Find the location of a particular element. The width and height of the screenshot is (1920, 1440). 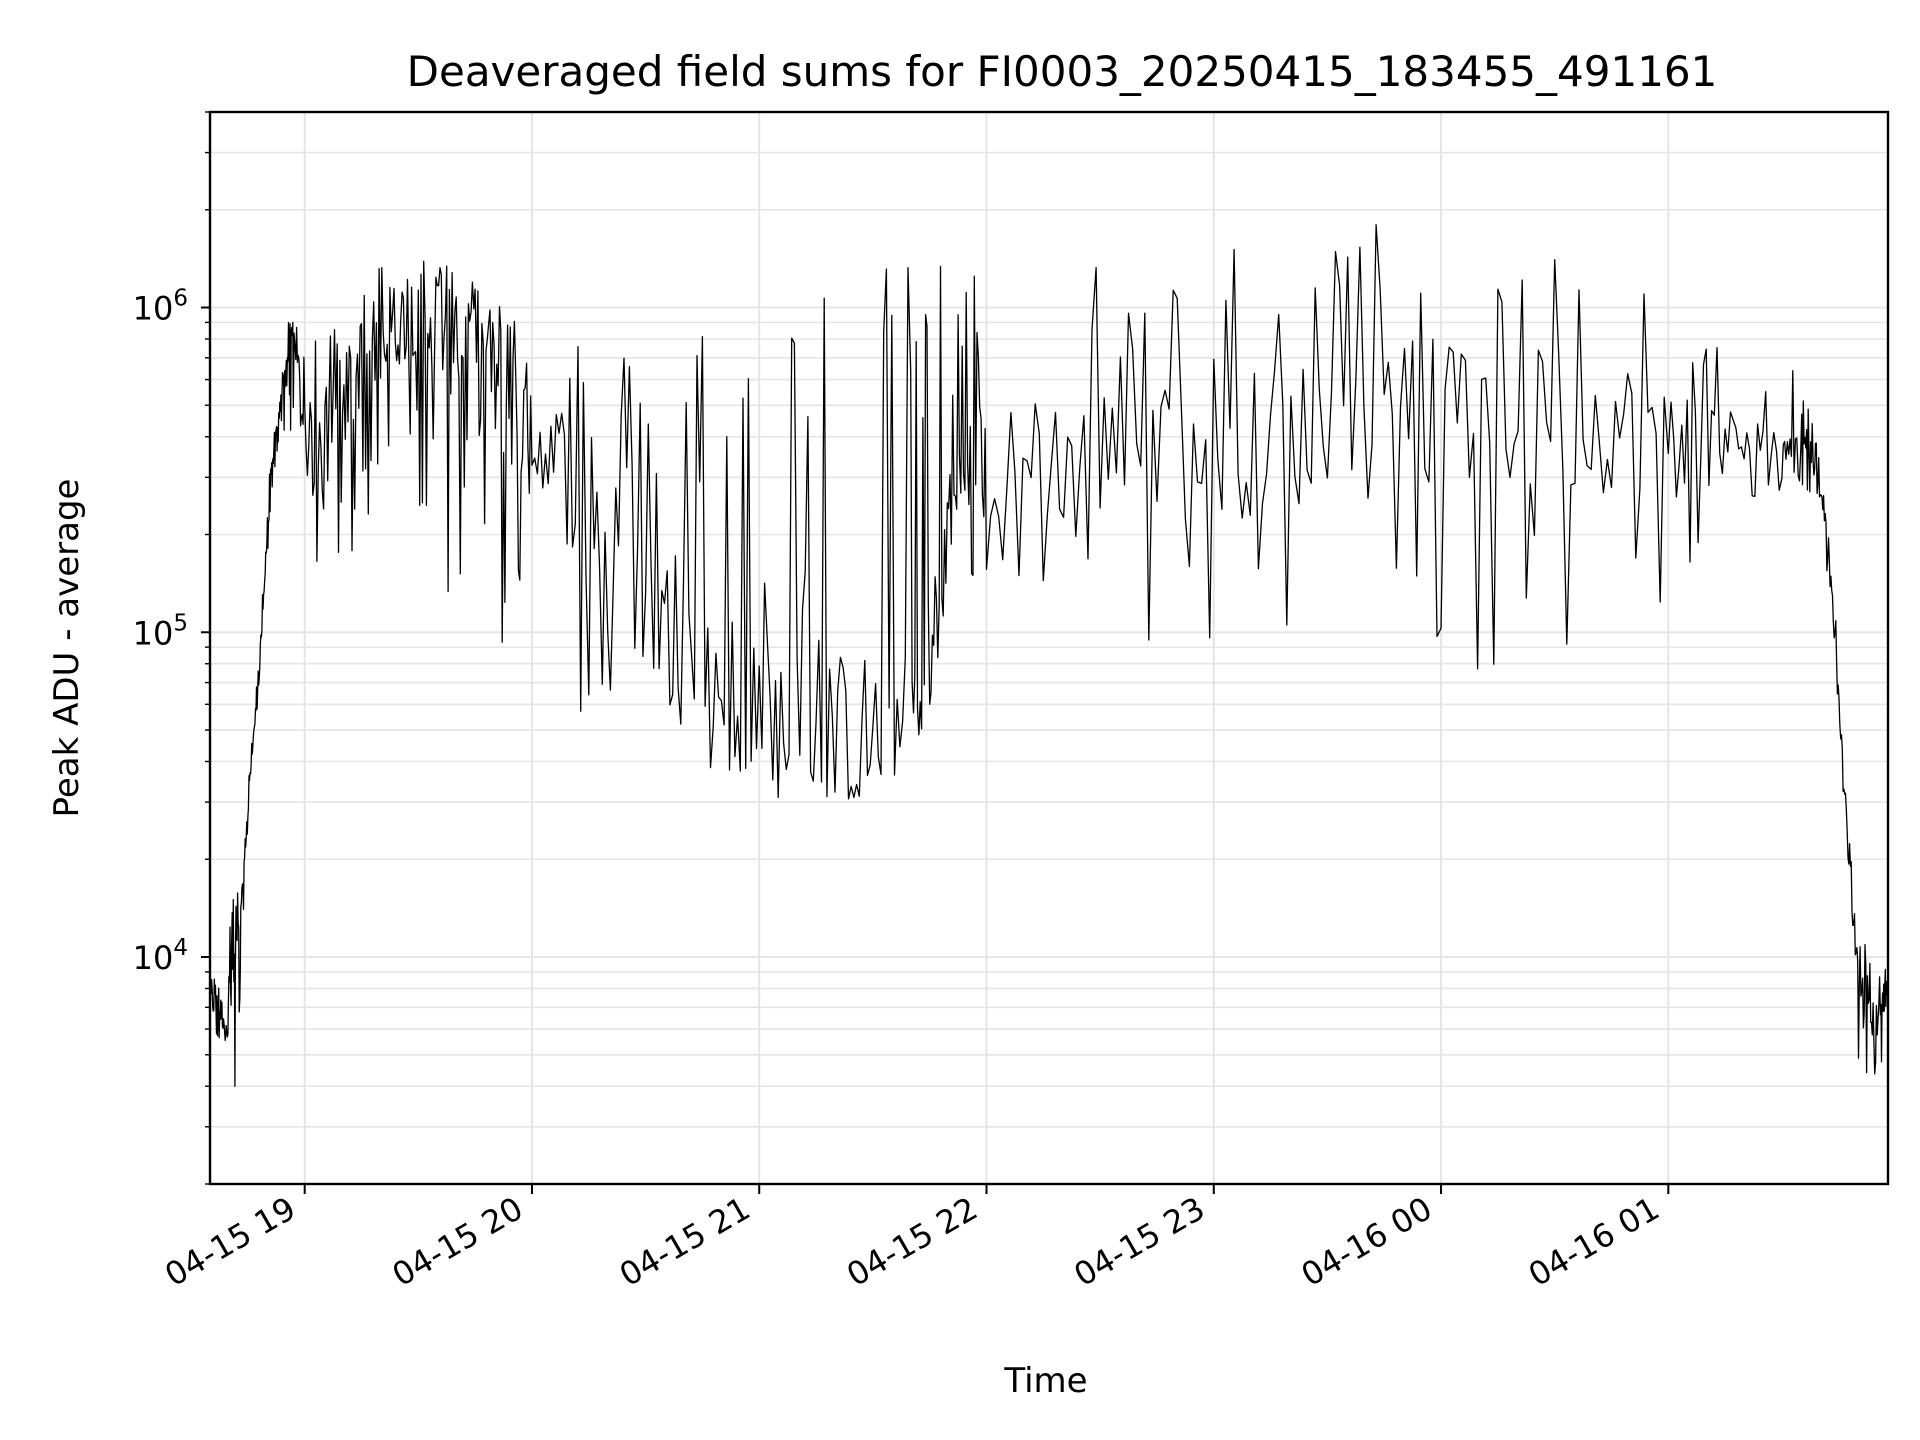

y-tick-exponent: 6 is located at coordinates (180, 299).